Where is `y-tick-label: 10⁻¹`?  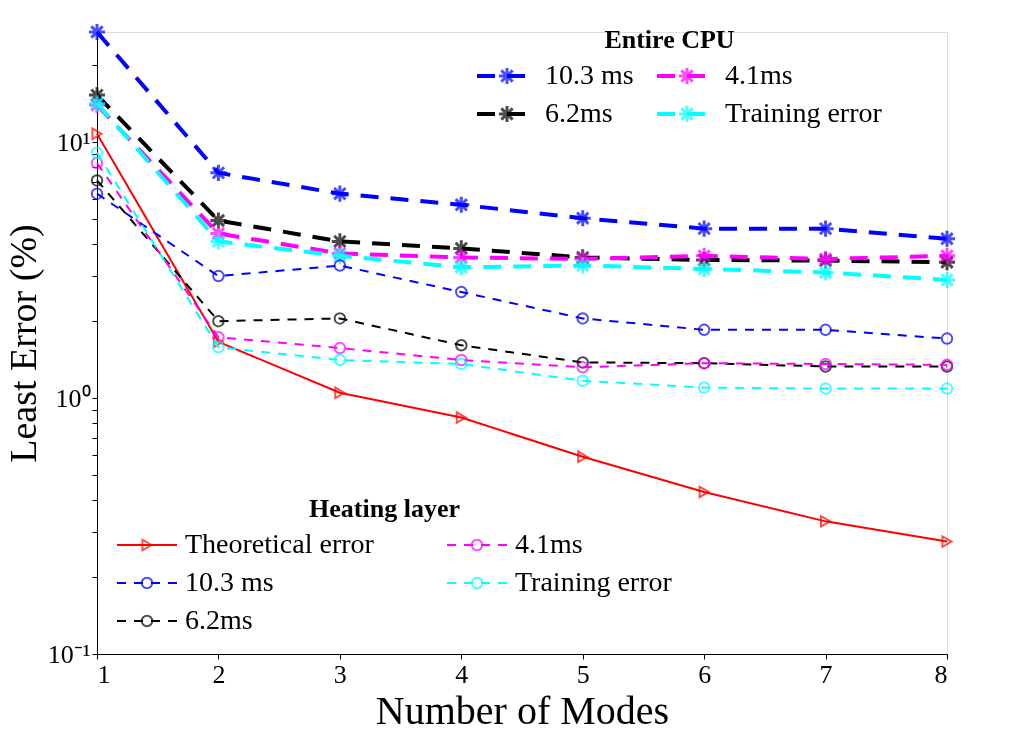 y-tick-label: 10⁻¹ is located at coordinates (69, 654).